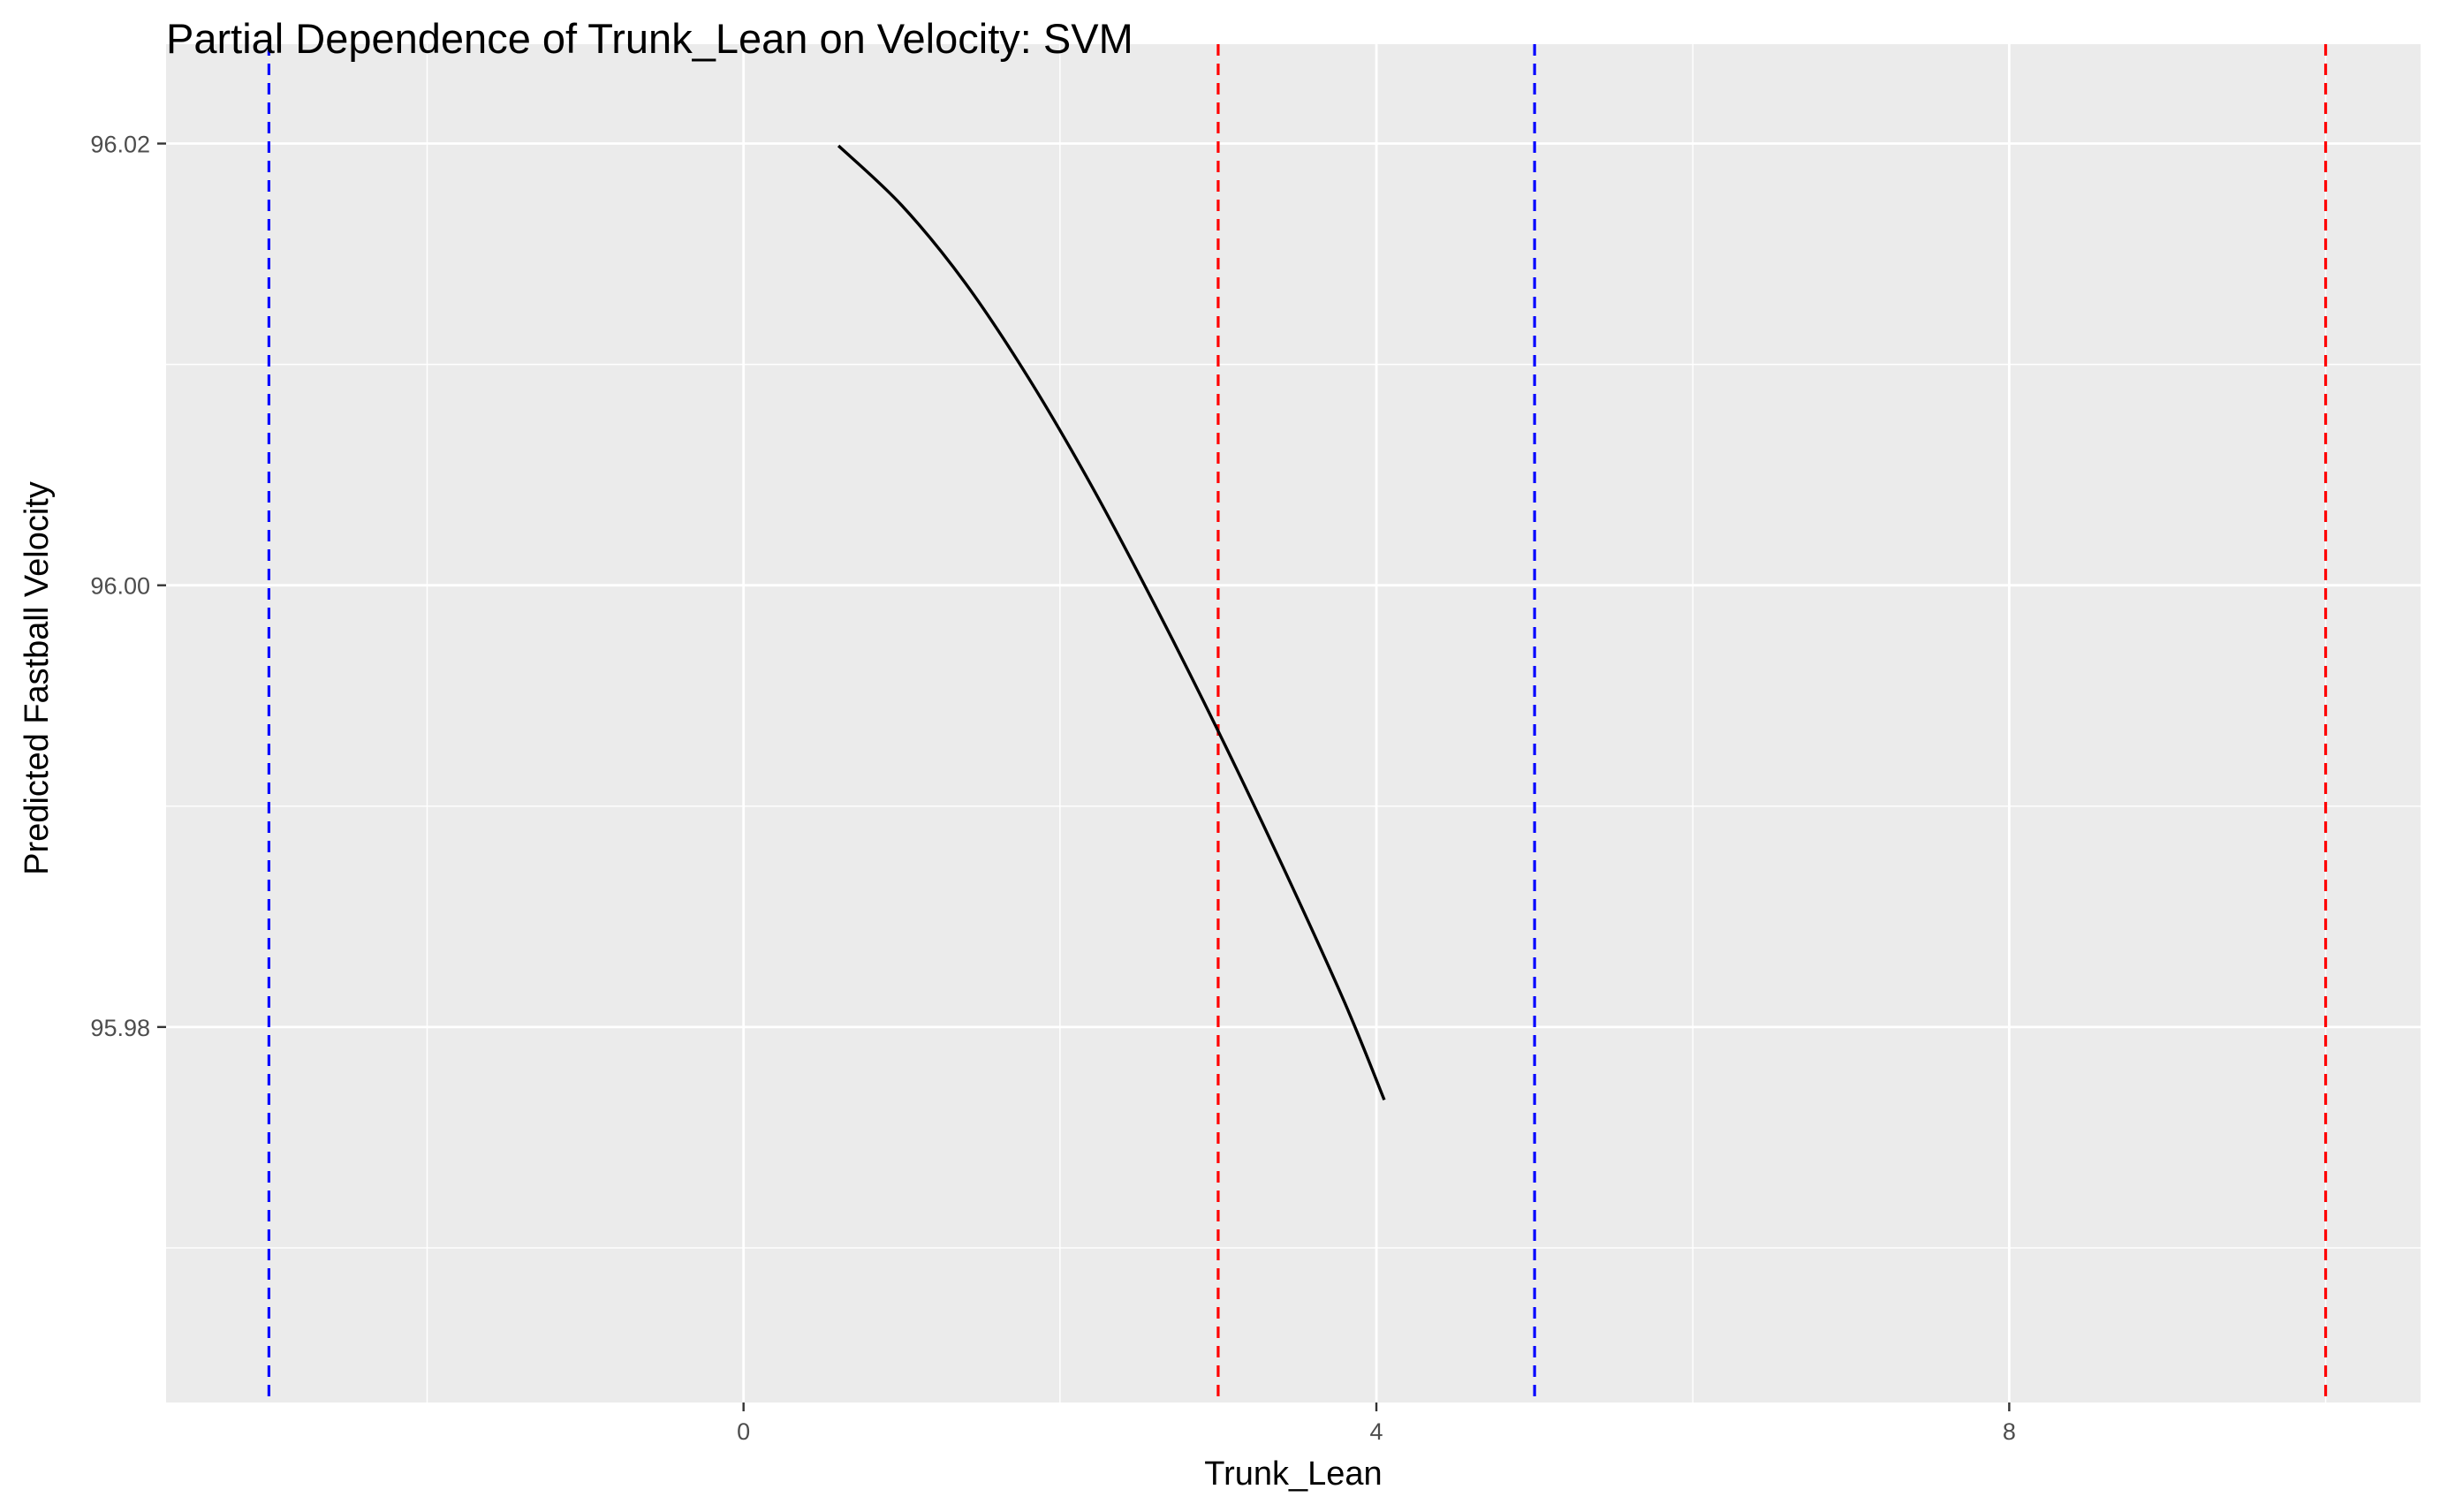 This screenshot has width=2440, height=1512. Describe the element at coordinates (1293, 1474) in the screenshot. I see `x-axis-title: Trunk_Lean` at that location.